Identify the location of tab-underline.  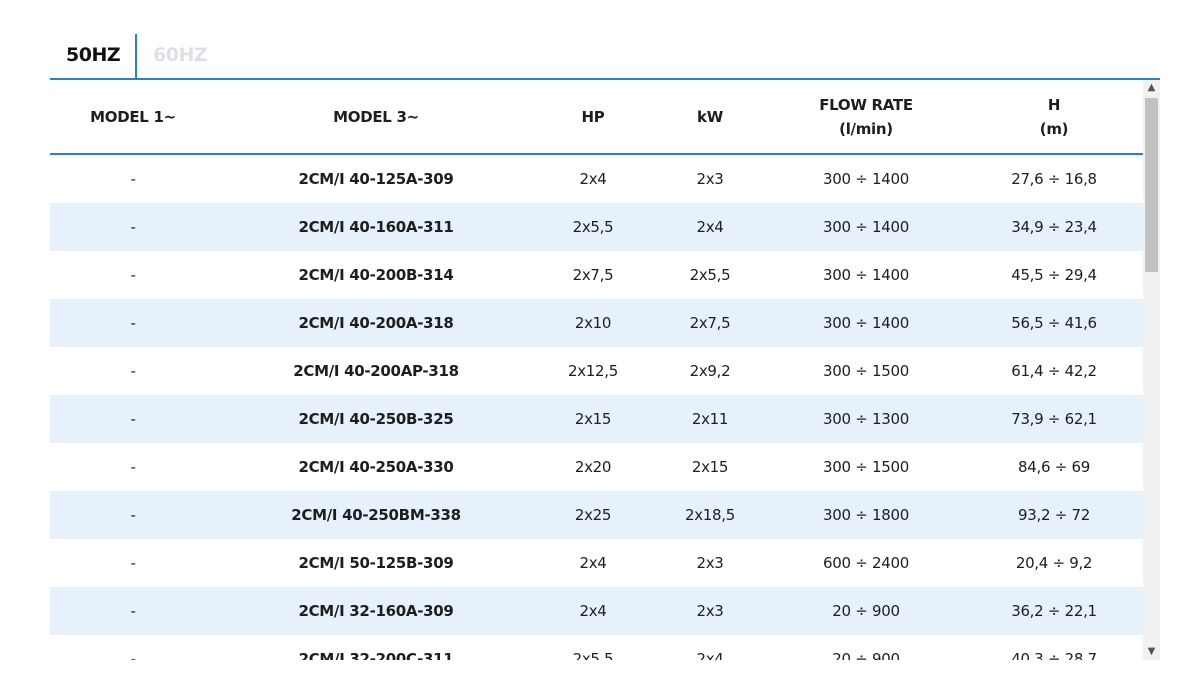
(605, 79).